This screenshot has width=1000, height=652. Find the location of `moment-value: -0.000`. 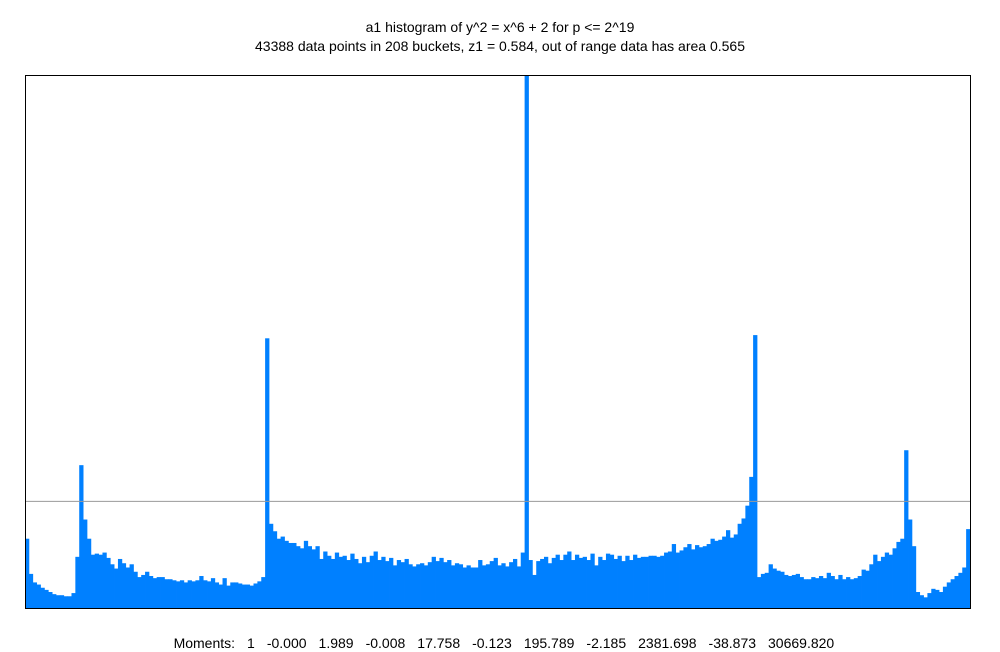

moment-value: -0.000 is located at coordinates (286, 643).